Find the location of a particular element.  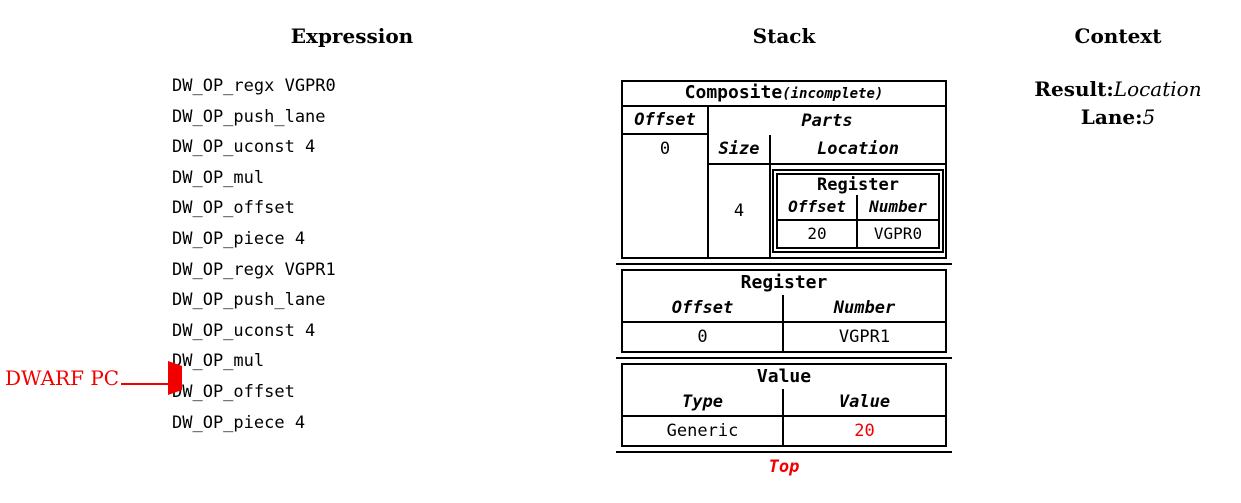

nested-register-title: Register is located at coordinates (858, 185).